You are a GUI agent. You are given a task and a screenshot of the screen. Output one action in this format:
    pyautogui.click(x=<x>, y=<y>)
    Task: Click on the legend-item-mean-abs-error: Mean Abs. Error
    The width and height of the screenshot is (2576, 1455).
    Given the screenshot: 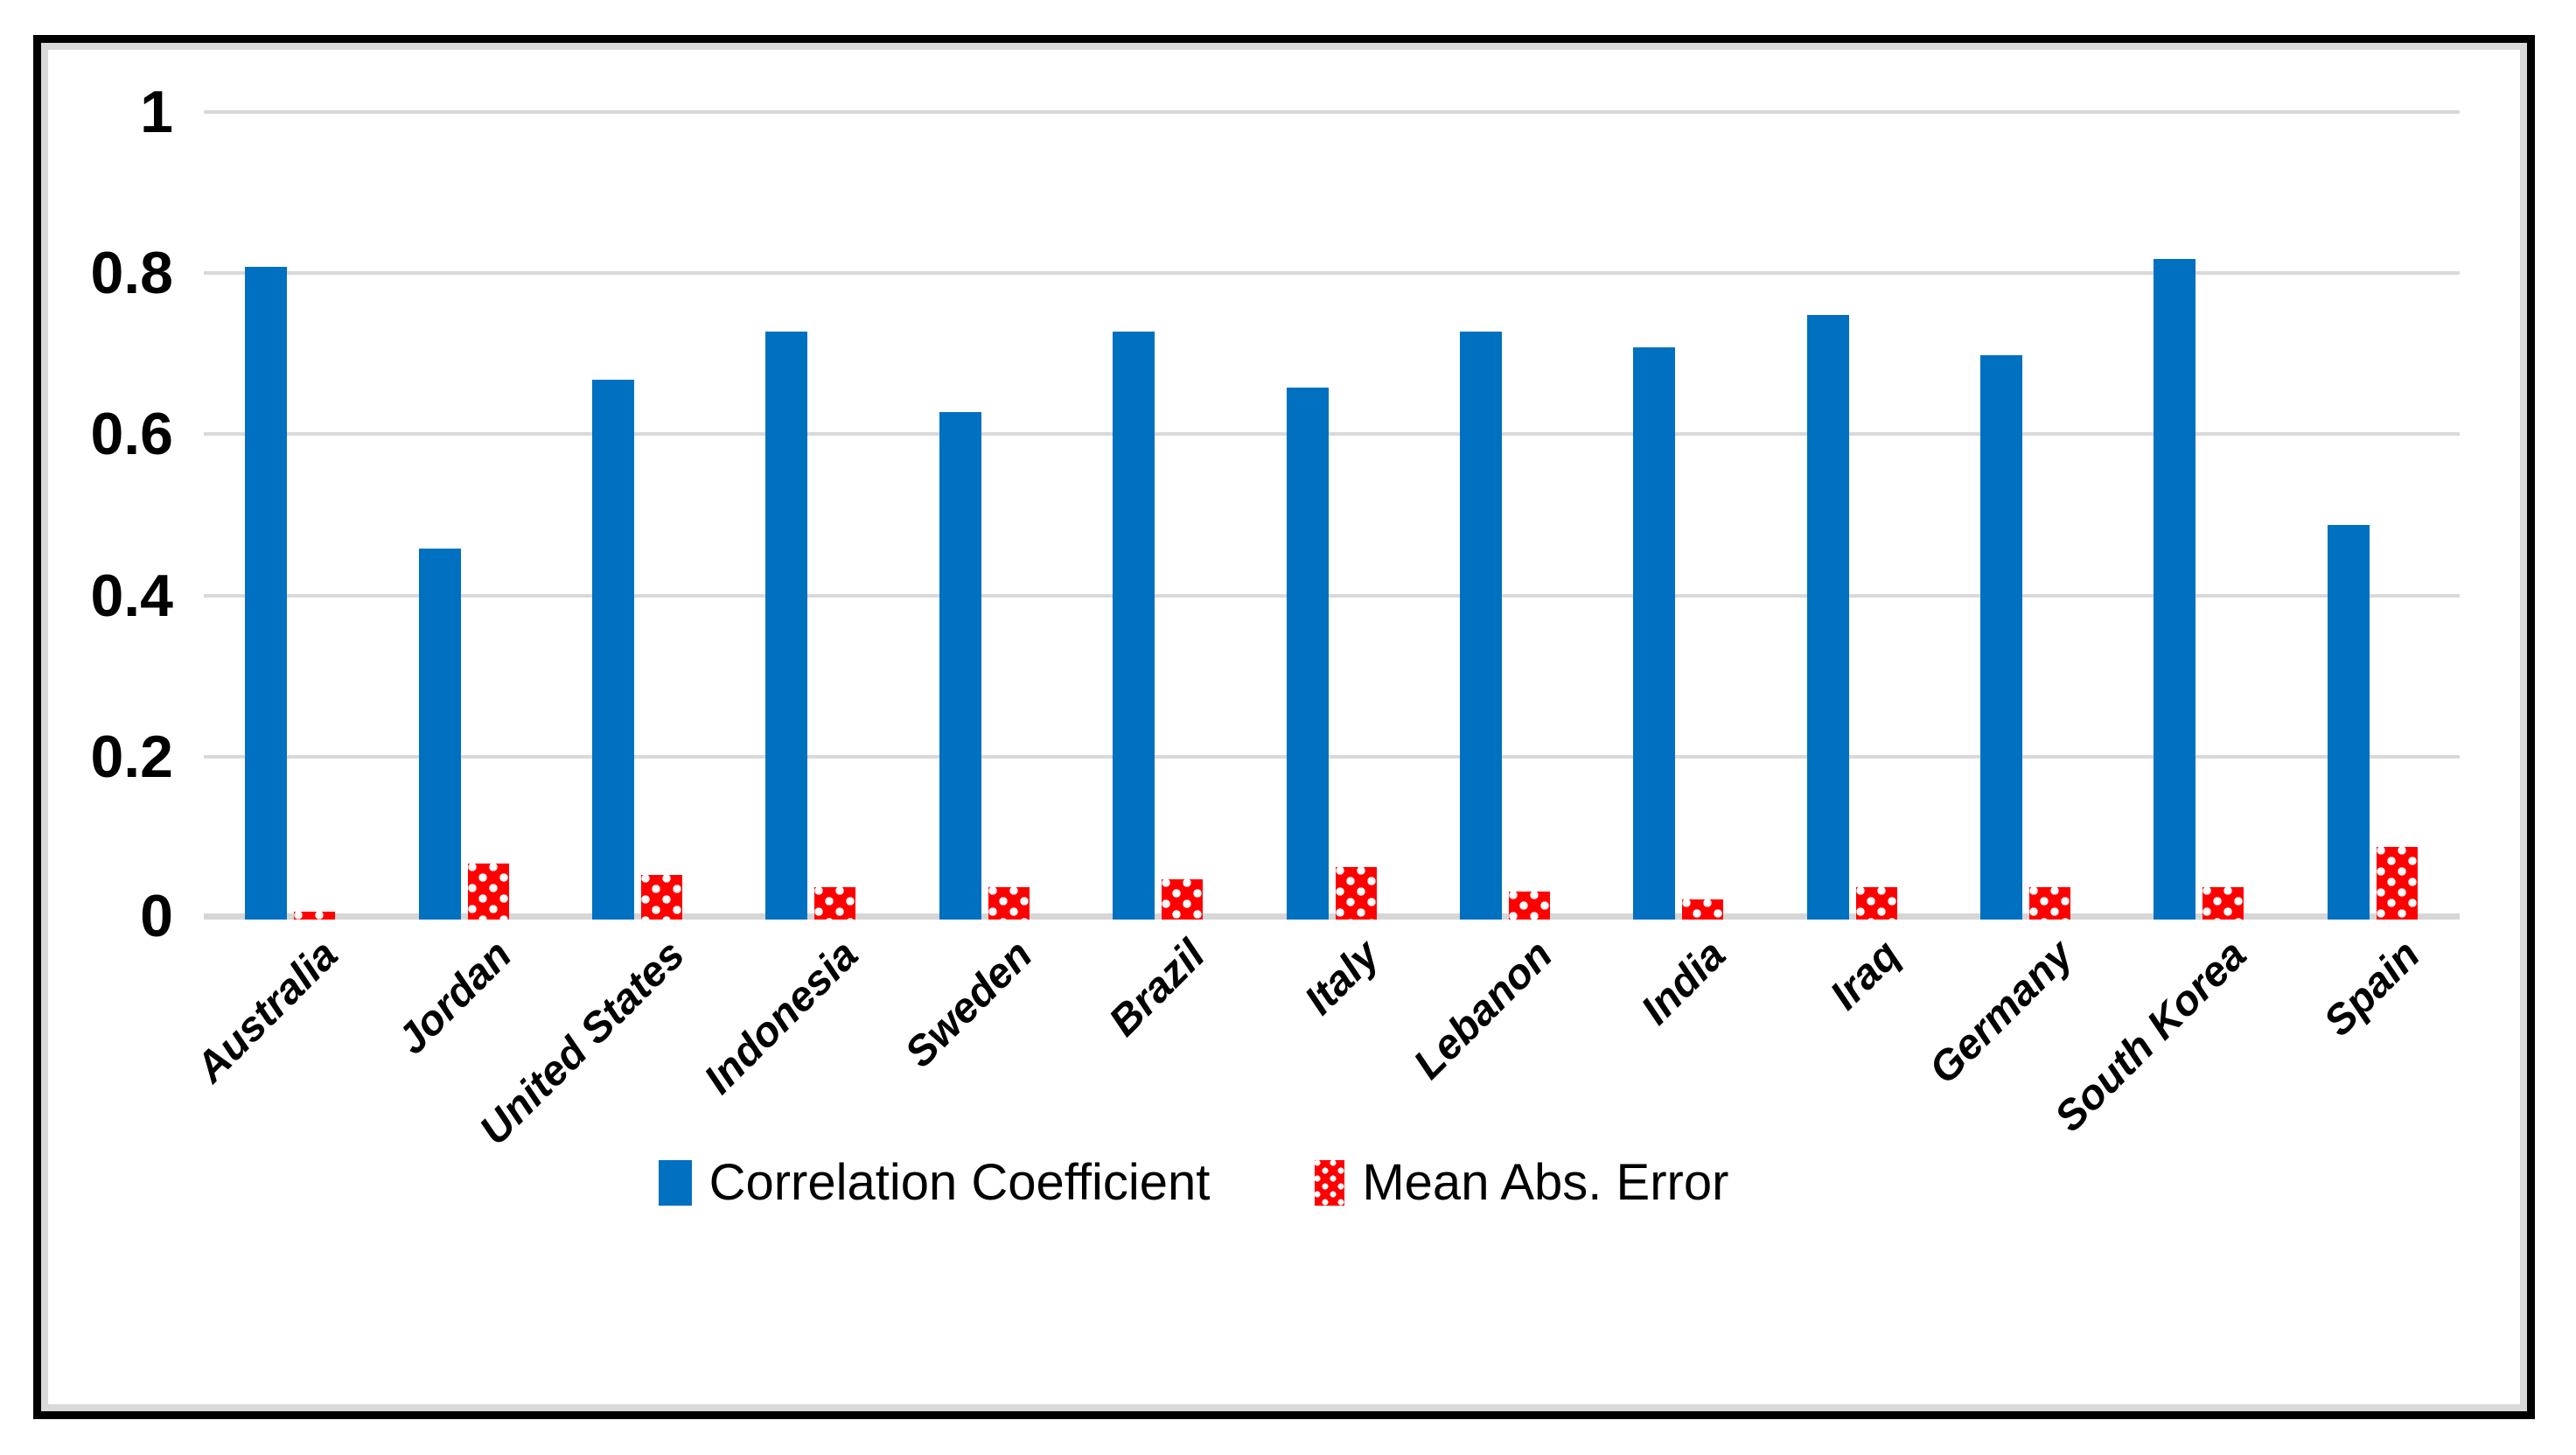 What is the action you would take?
    pyautogui.click(x=1521, y=1183)
    